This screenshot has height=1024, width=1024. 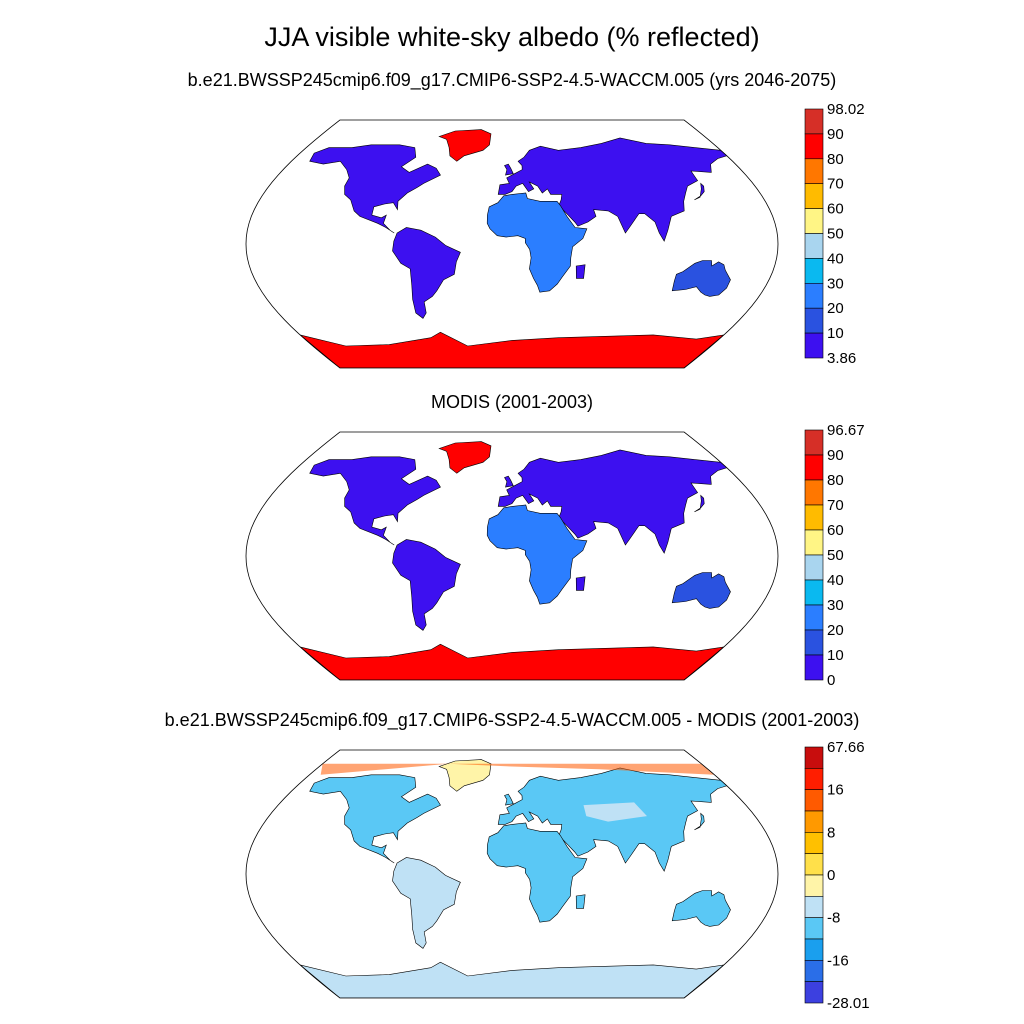 What do you see at coordinates (517, 769) in the screenshot?
I see `arctic-warm-band` at bounding box center [517, 769].